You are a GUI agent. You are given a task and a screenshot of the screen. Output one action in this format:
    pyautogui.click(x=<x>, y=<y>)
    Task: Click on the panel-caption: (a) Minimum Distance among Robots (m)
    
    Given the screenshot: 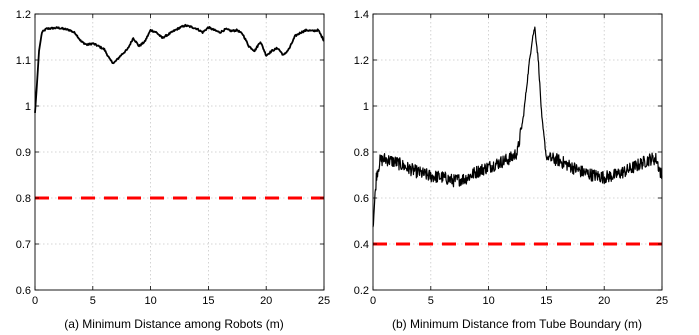 What is the action you would take?
    pyautogui.click(x=173, y=324)
    